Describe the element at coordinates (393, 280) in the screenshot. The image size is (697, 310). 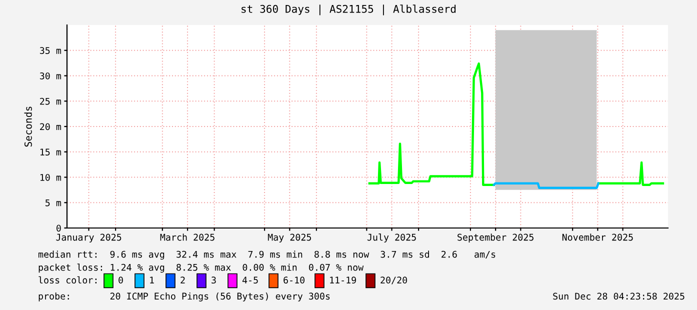
I see `legend-label: 20/20` at that location.